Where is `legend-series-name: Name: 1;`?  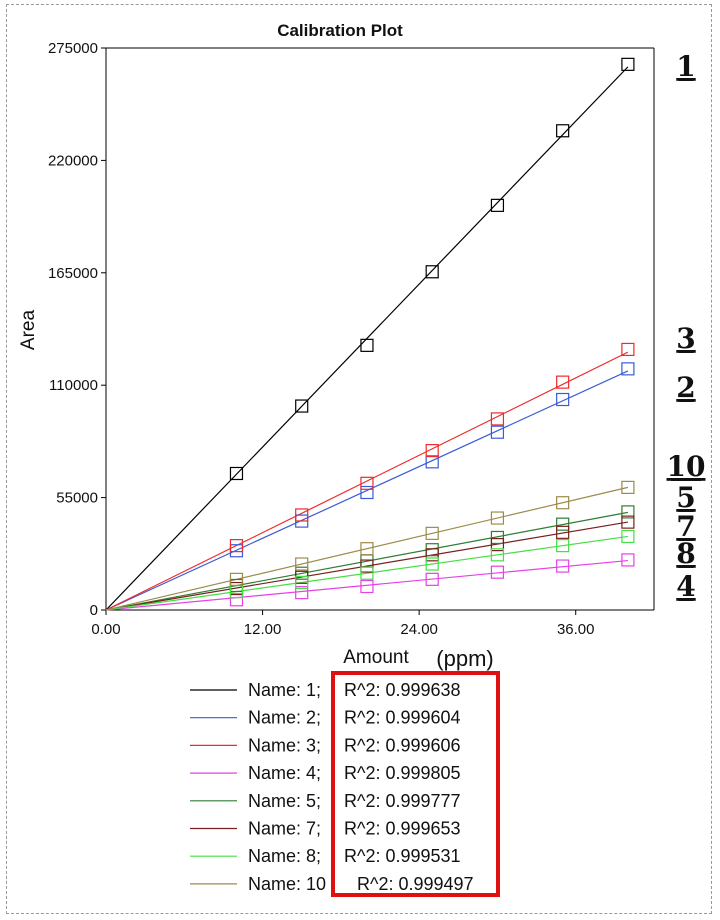
legend-series-name: Name: 1; is located at coordinates (284, 690).